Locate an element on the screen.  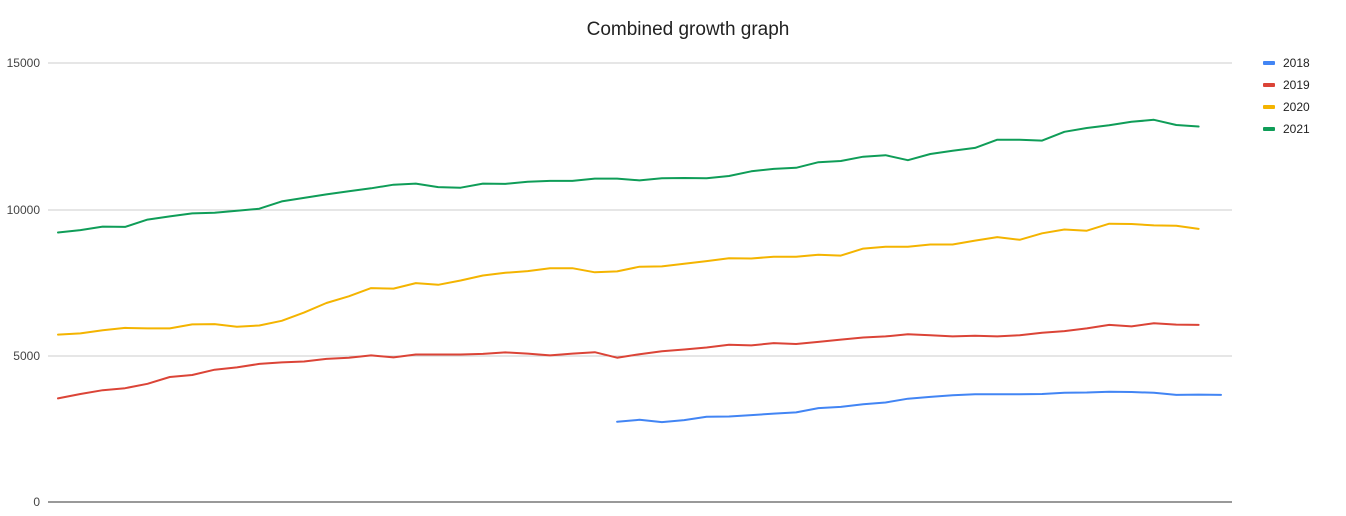
legend-item-2021: 2021 is located at coordinates (1286, 129).